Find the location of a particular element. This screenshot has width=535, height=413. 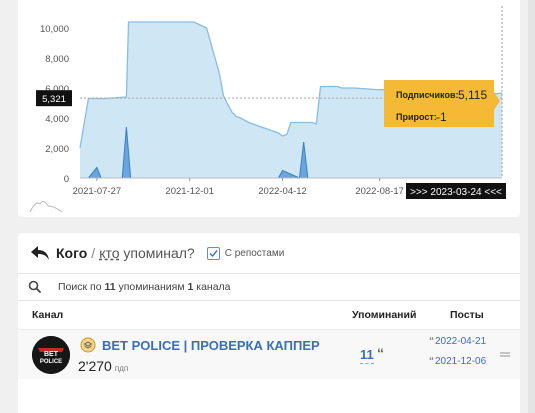

y-tick-label: 4,000 is located at coordinates (57, 119).